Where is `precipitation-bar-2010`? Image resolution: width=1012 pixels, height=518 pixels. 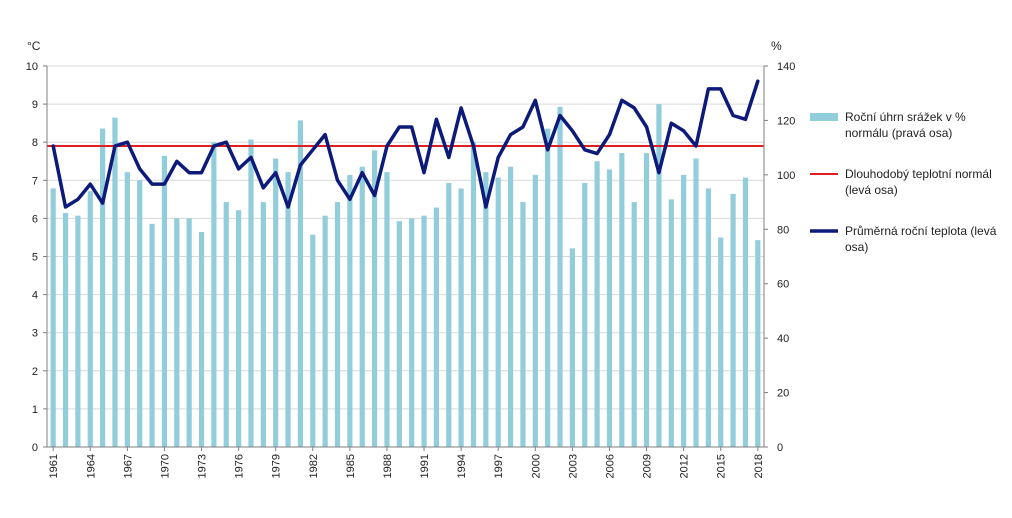 precipitation-bar-2010 is located at coordinates (659, 275).